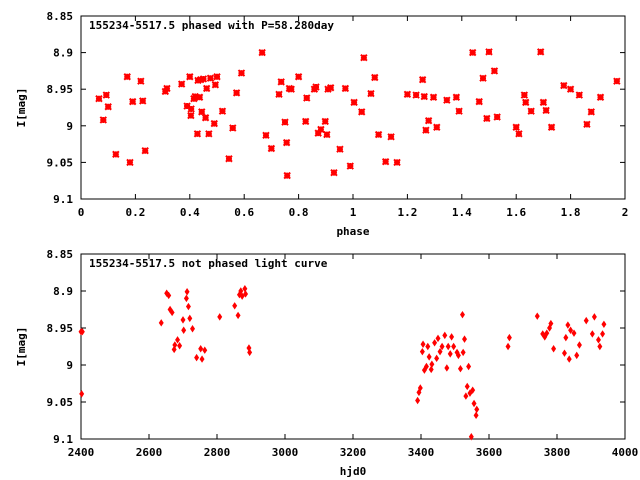  I want to click on unphased-x-tick-label: 2600, so click(149, 452).